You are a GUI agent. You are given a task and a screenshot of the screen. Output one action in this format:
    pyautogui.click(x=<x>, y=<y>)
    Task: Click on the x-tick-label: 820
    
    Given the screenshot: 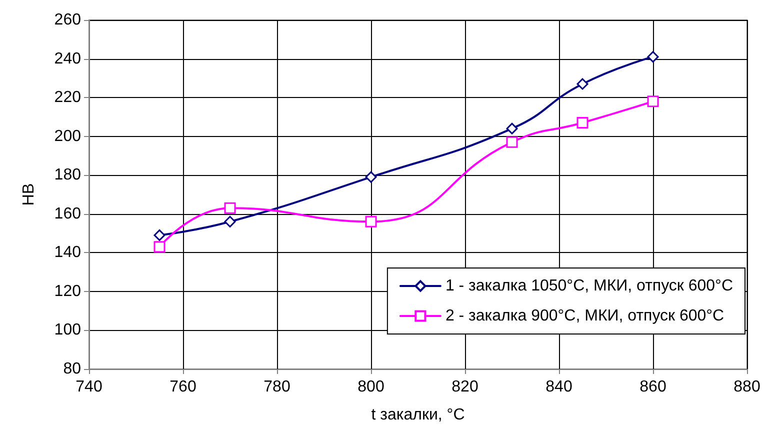 What is the action you would take?
    pyautogui.click(x=465, y=387)
    